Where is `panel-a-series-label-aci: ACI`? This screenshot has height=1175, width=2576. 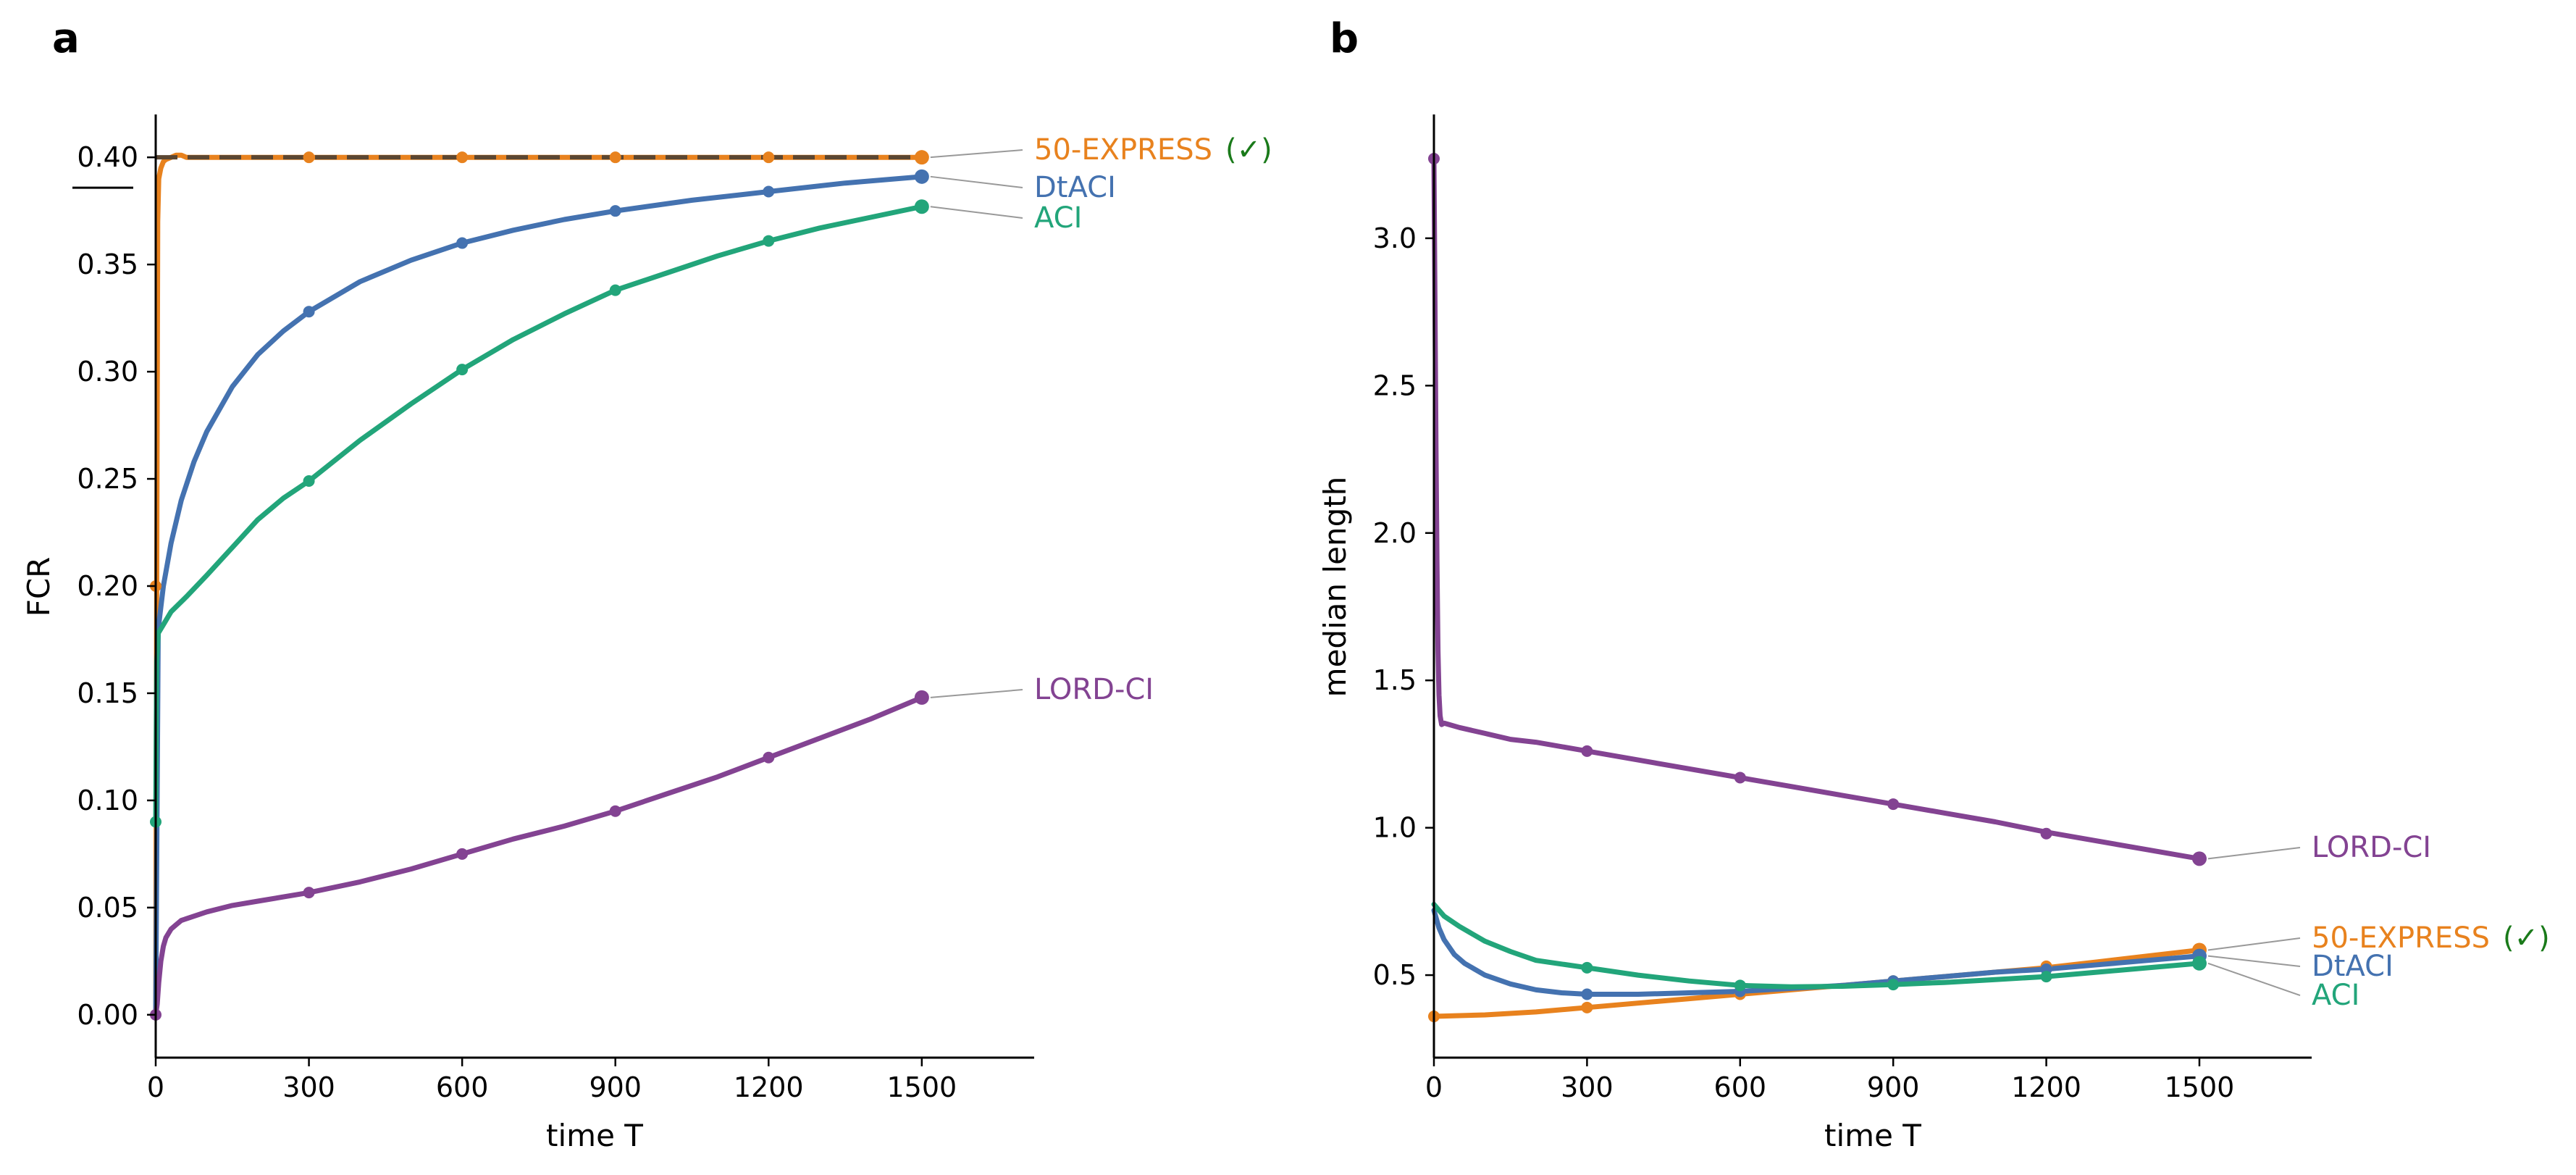
panel-a-series-label-aci: ACI is located at coordinates (1058, 218).